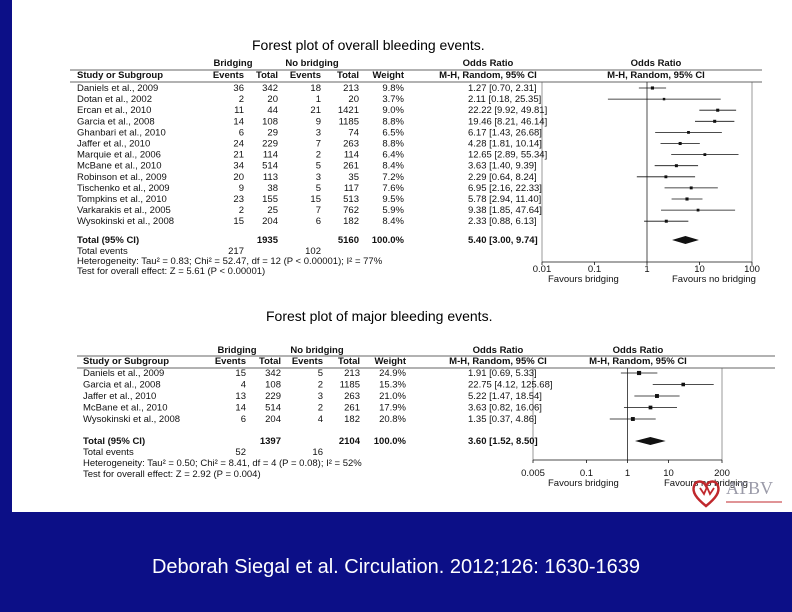 This screenshot has height=612, width=792. Describe the element at coordinates (656, 75) in the screenshot. I see `plot1-col-ci-plot: M-H, Random, 95% CI` at that location.